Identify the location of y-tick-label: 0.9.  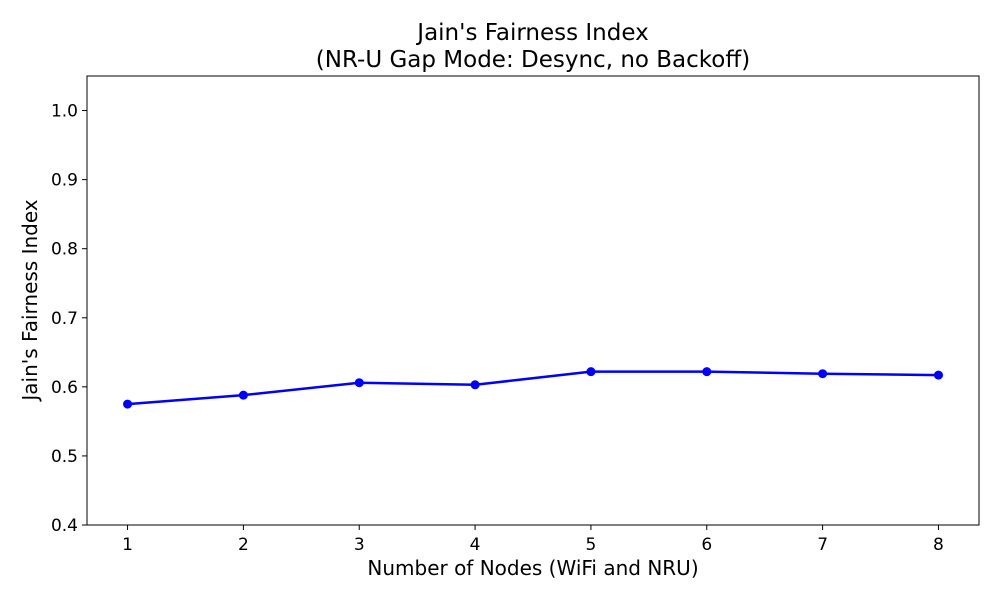
(64, 181).